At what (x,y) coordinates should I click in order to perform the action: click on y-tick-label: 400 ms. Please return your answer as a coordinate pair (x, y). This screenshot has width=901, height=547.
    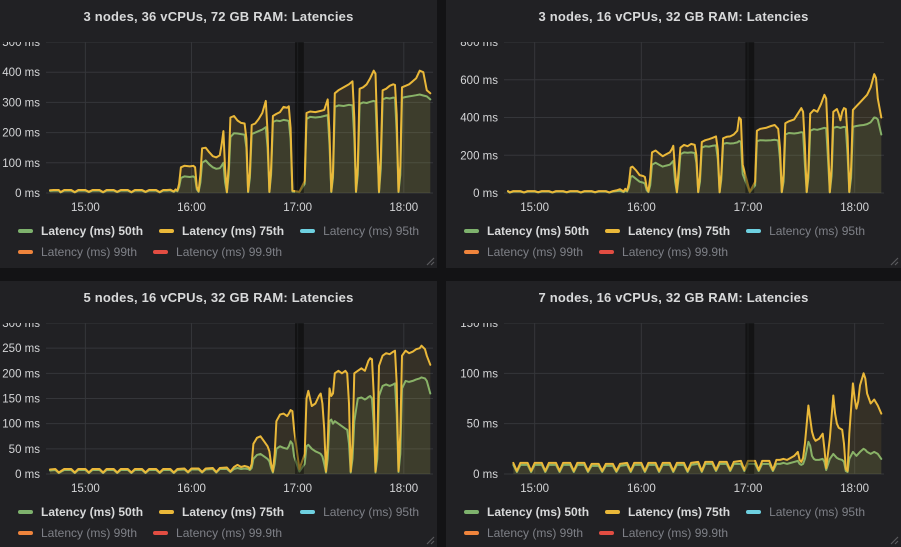
    Looking at the image, I should click on (479, 119).